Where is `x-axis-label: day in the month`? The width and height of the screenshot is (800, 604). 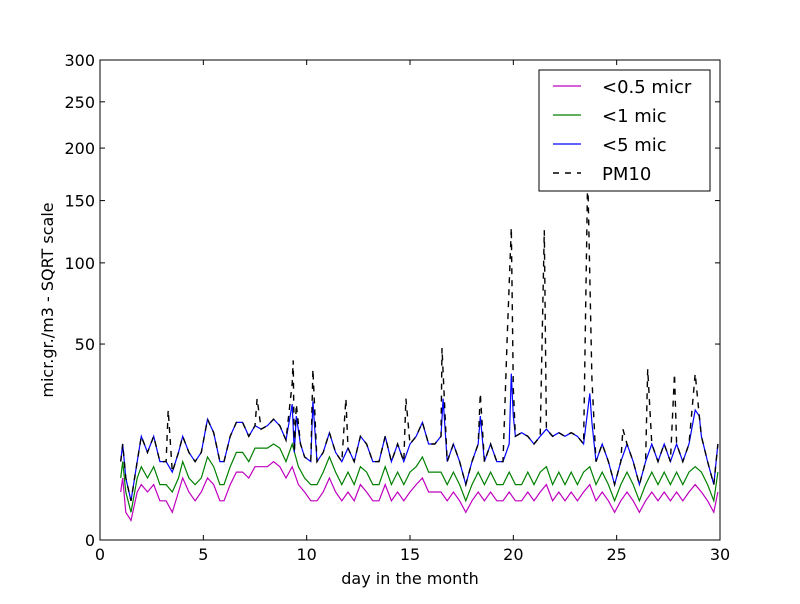 x-axis-label: day in the month is located at coordinates (409, 578).